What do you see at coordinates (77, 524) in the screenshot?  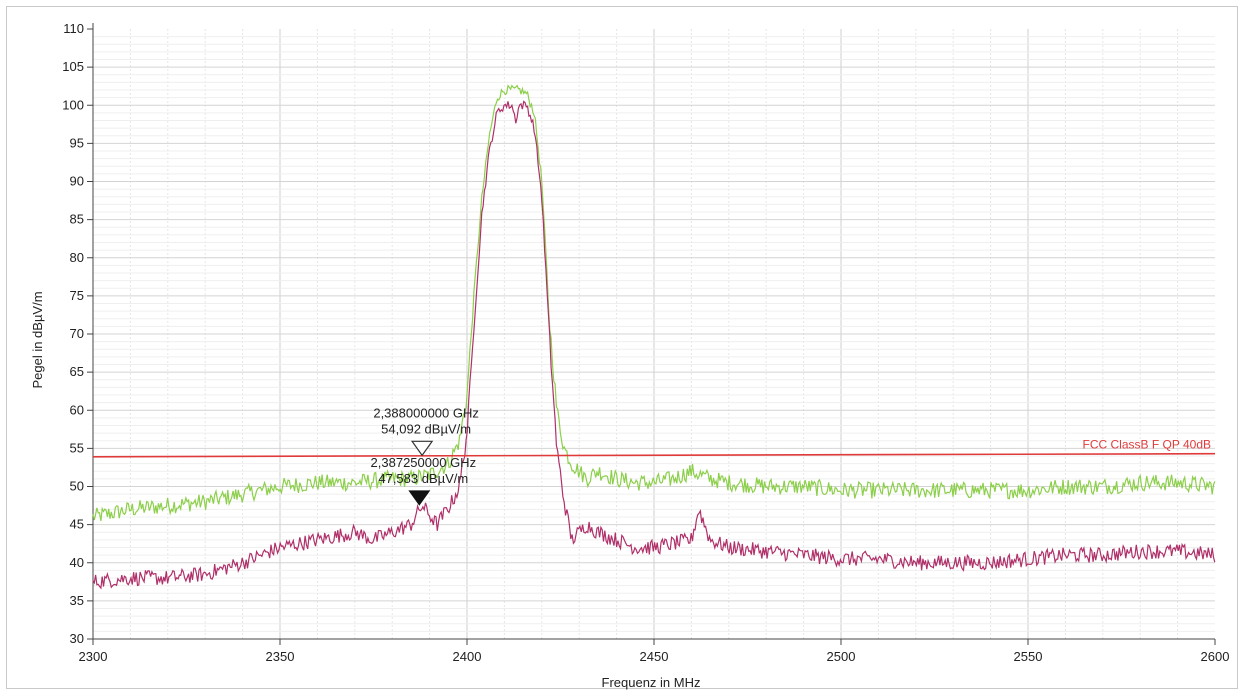 I see `y-tick-label: 45` at bounding box center [77, 524].